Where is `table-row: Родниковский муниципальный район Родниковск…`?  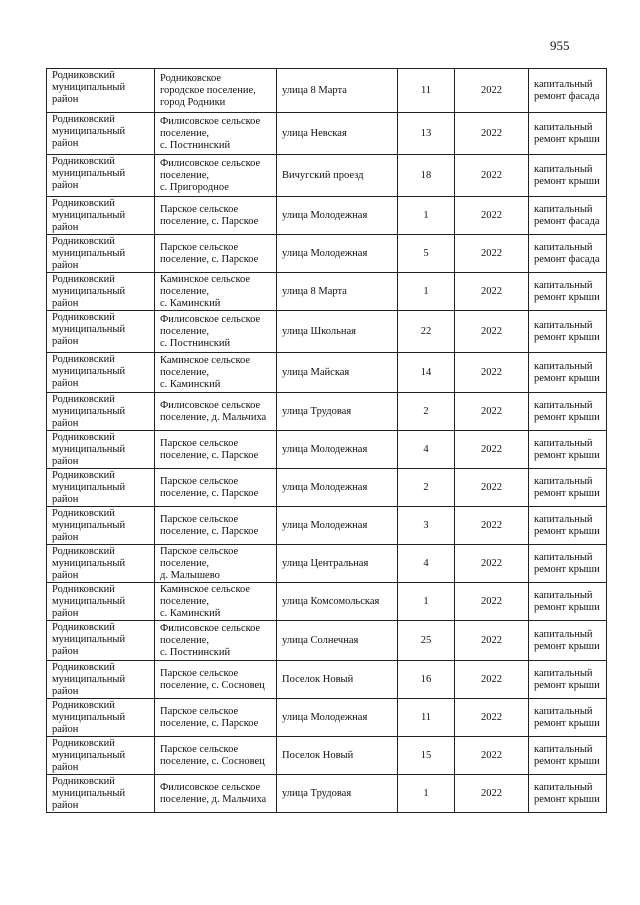
table-row: Родниковский муниципальный район Родниковск… is located at coordinates (326, 90).